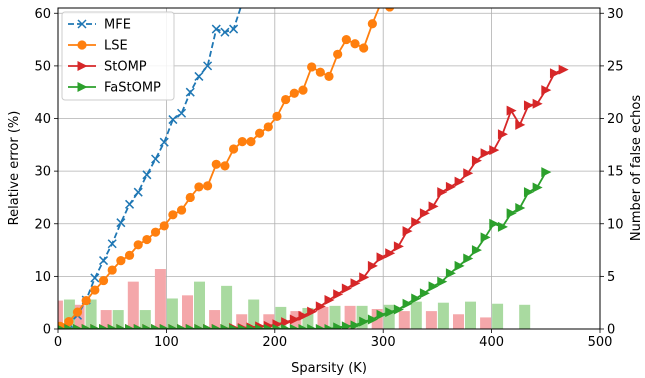 The height and width of the screenshot is (378, 645). Describe the element at coordinates (166, 342) in the screenshot. I see `x-tick-label: 100` at that location.